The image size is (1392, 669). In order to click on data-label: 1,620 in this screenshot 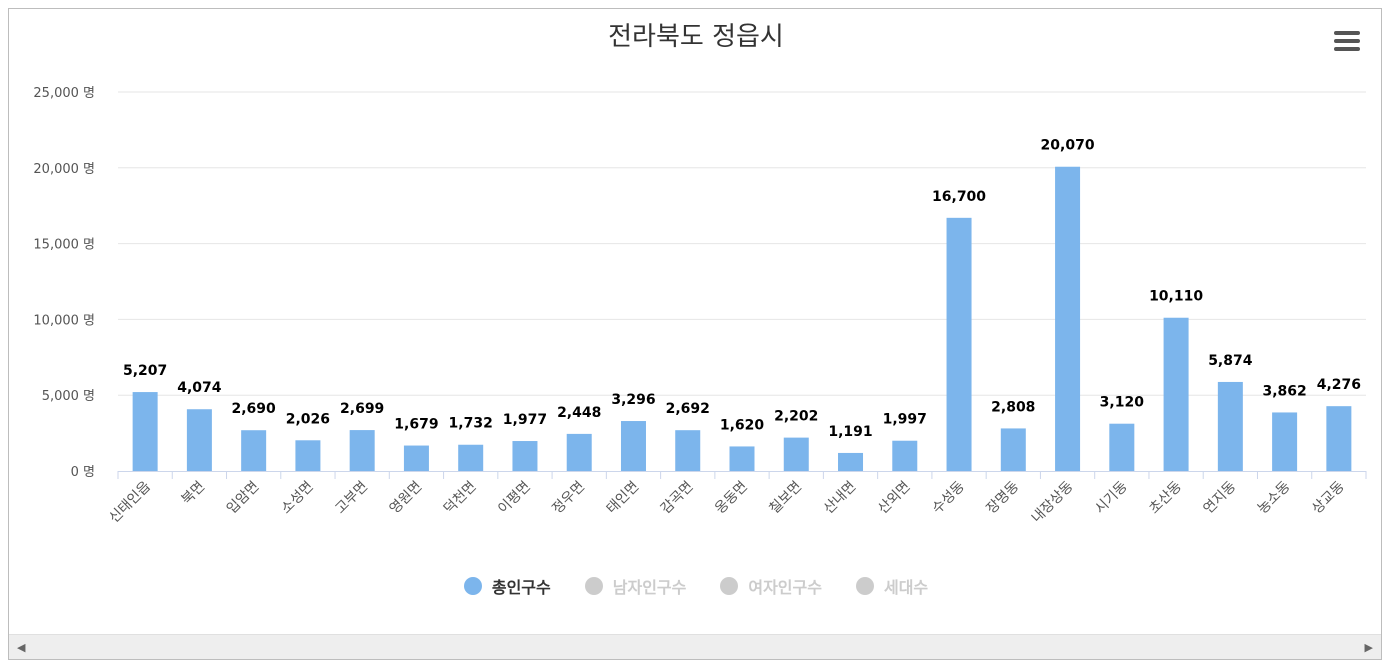, I will do `click(742, 425)`.